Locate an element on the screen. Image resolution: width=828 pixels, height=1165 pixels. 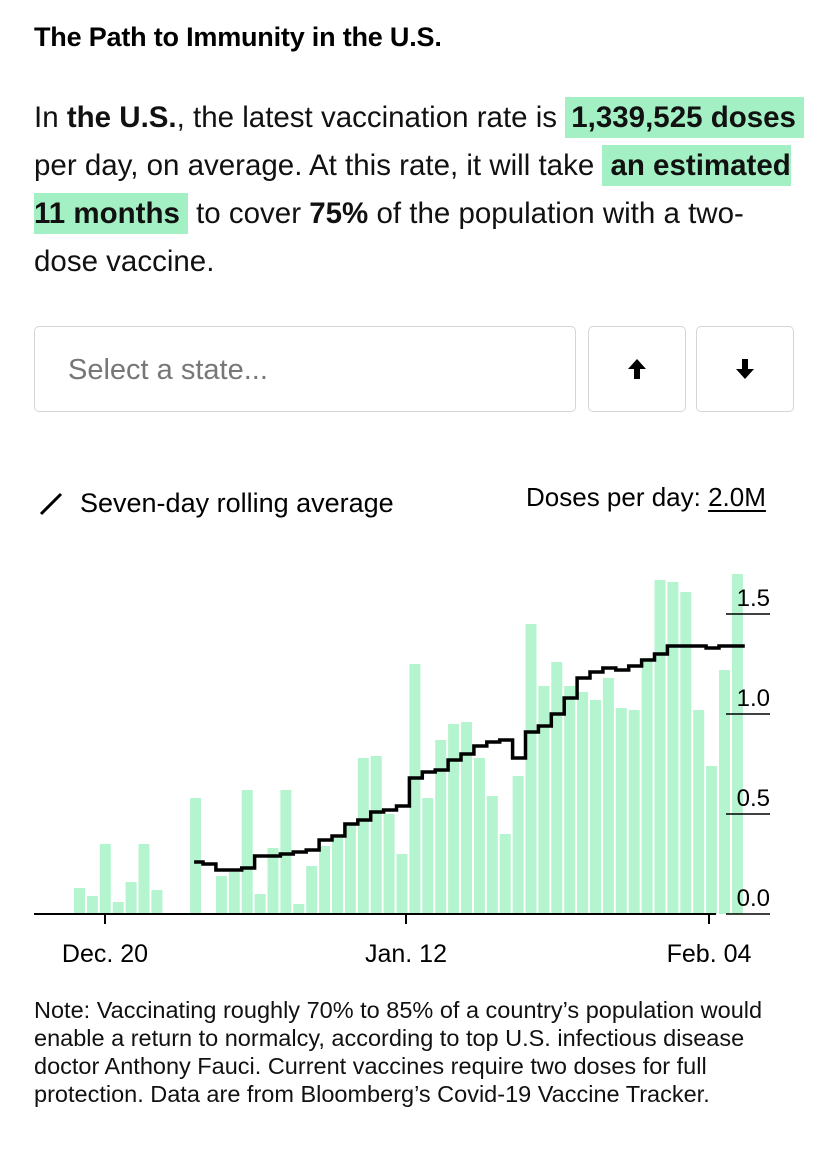
legend-label: Seven-day rolling average is located at coordinates (237, 503).